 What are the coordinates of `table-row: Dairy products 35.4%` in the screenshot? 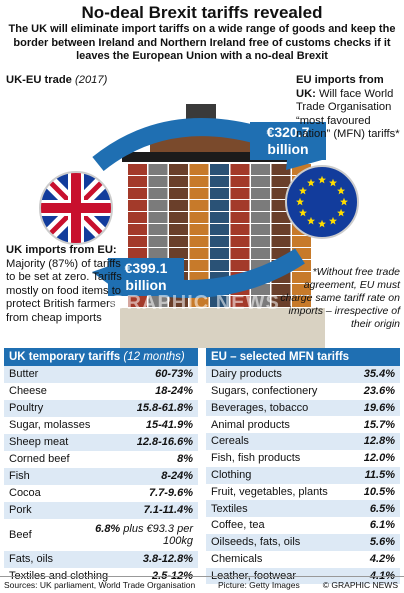 It's located at (303, 374).